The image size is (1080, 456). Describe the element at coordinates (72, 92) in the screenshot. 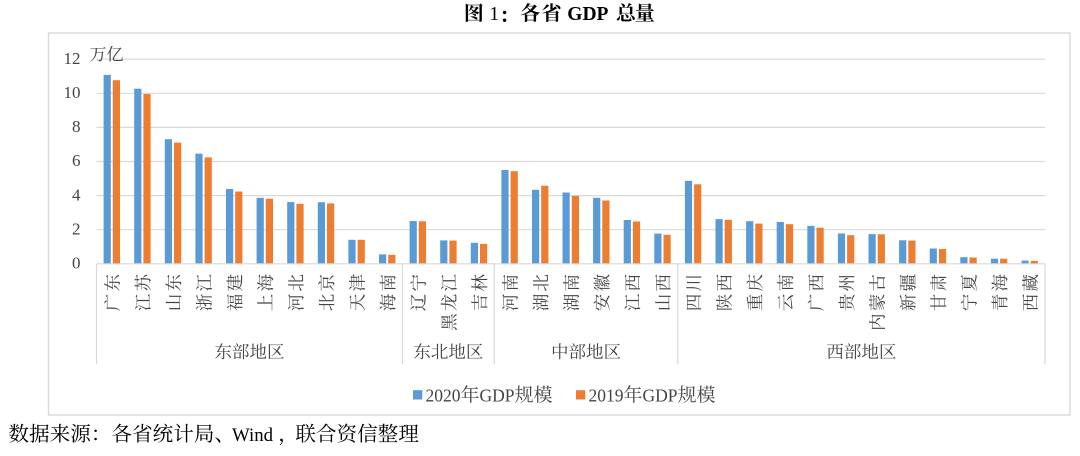

I see `svg-text: 10` at that location.